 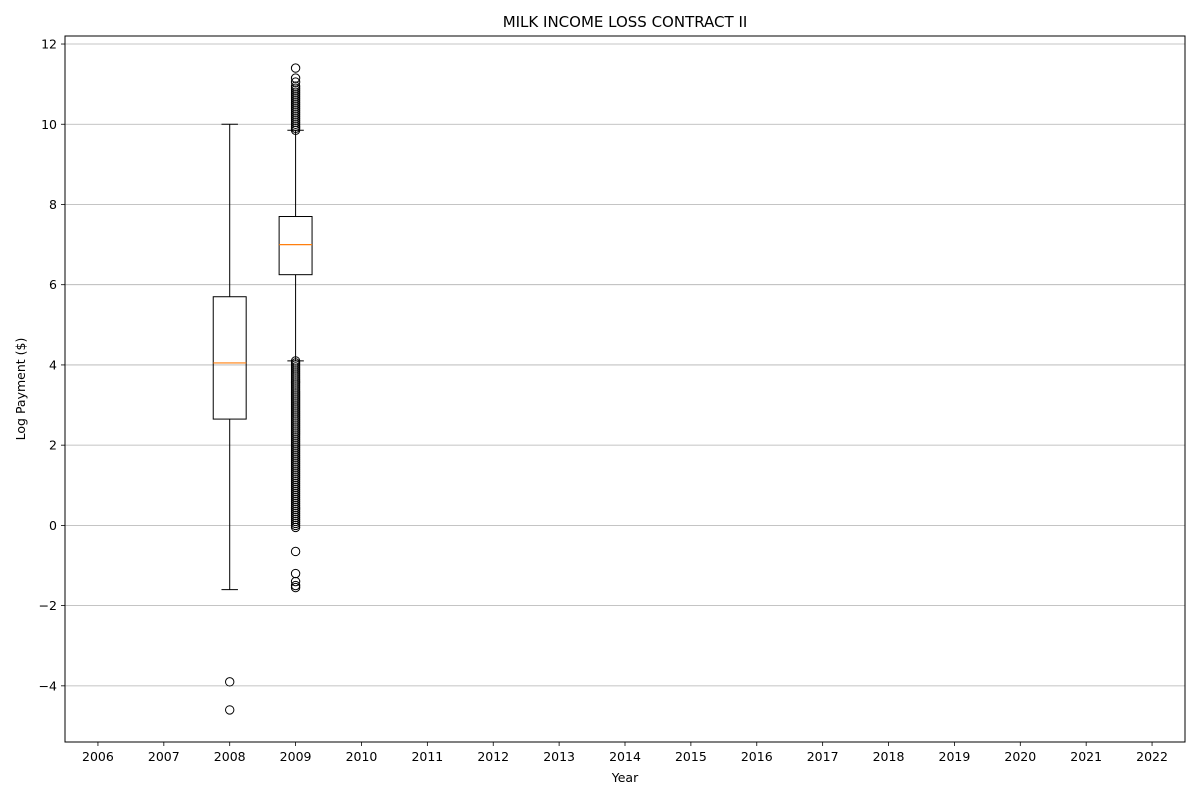 What do you see at coordinates (625, 777) in the screenshot?
I see `x-axis-label: Year` at bounding box center [625, 777].